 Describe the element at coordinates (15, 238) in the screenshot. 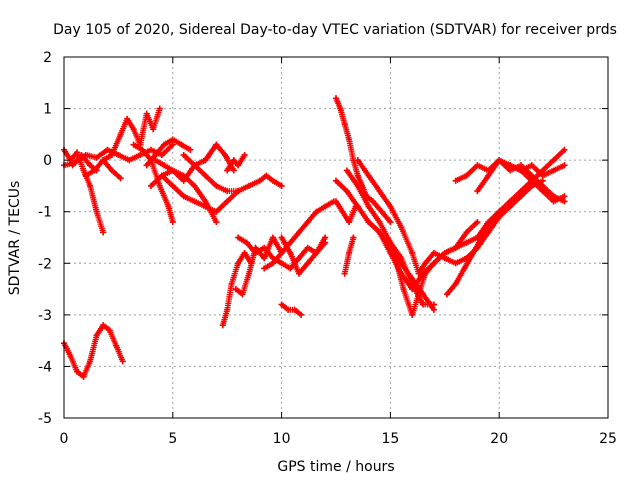

I see `y-axis-label: SDTVAR / TECUs` at that location.